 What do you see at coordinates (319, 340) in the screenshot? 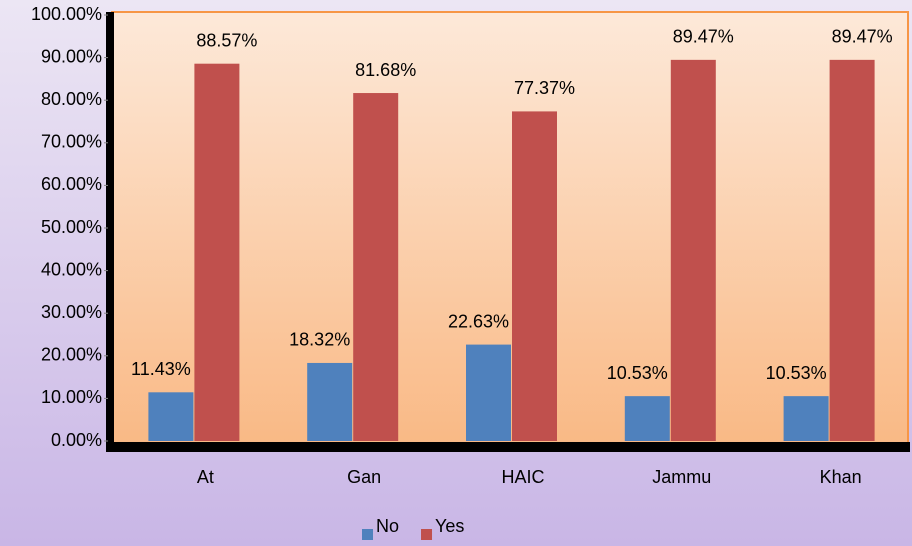
I see `data-label: 18.32%` at bounding box center [319, 340].